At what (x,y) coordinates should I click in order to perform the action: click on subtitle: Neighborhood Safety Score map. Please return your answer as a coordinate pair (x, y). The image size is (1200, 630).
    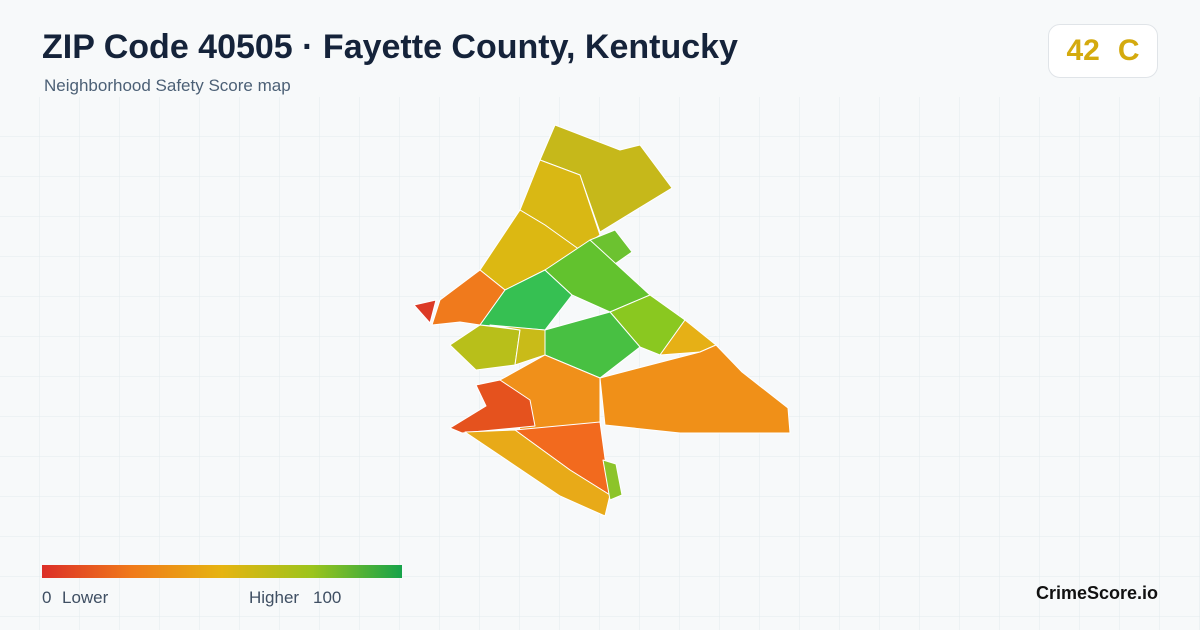
    Looking at the image, I should click on (167, 85).